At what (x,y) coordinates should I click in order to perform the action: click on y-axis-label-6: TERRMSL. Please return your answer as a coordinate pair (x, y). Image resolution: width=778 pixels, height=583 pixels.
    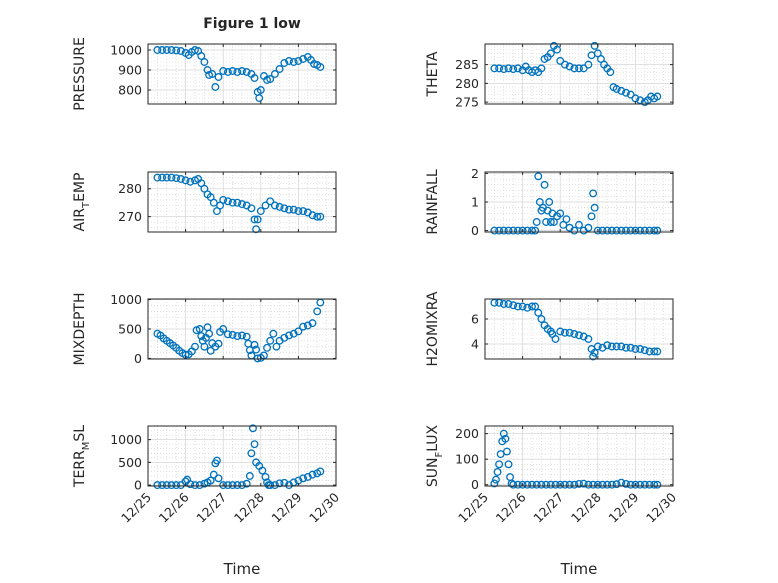
    Looking at the image, I should click on (82, 456).